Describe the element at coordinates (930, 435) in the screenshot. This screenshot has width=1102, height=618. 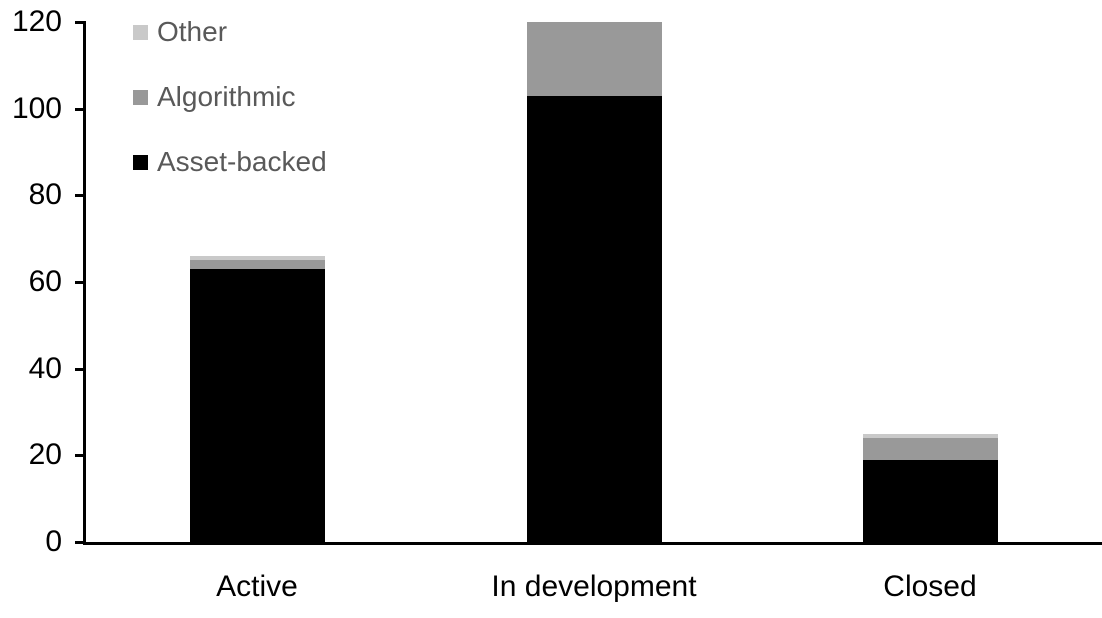
I see `bar-segment-other-closed` at that location.